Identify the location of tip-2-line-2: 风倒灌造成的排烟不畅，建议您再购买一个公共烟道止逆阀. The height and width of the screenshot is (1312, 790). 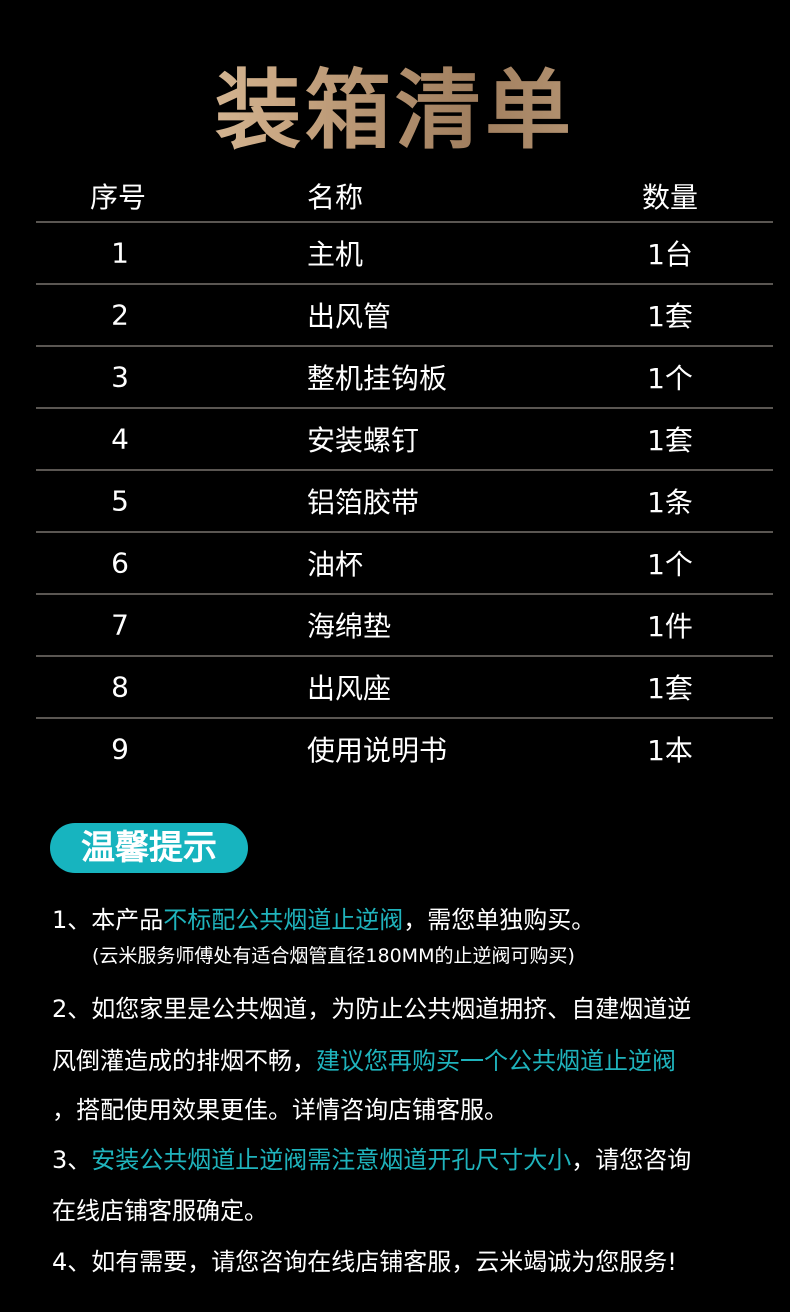
(364, 1058).